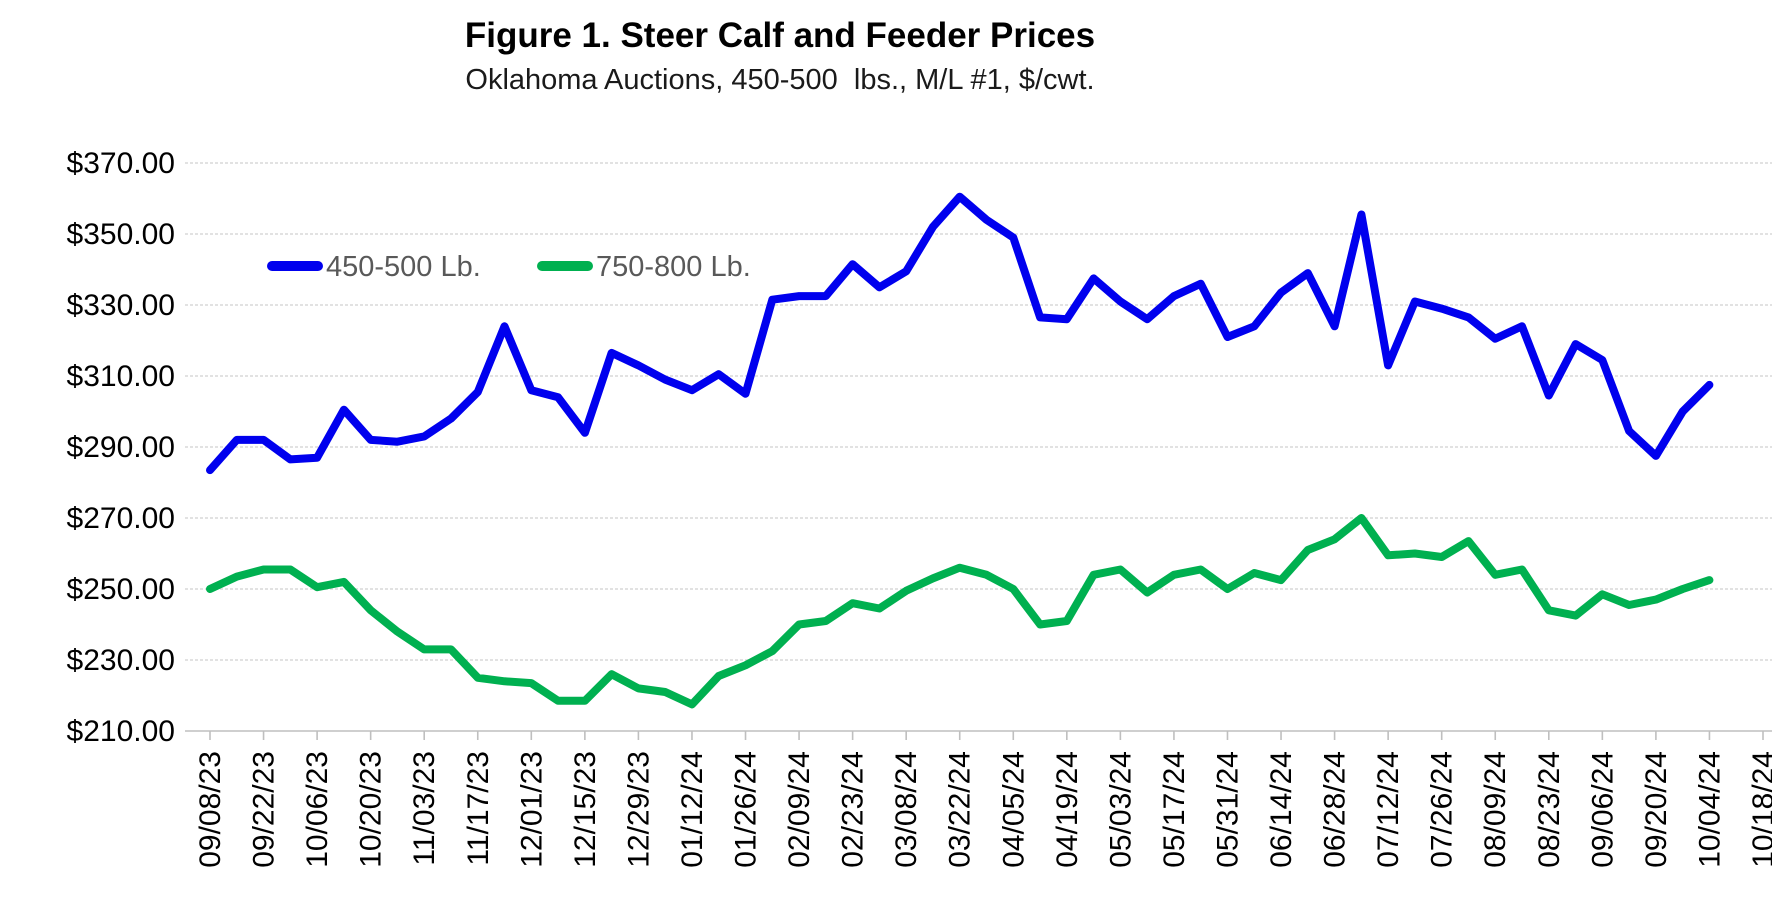  Describe the element at coordinates (585, 809) in the screenshot. I see `x-axis-tick-label: 12/15/23` at that location.